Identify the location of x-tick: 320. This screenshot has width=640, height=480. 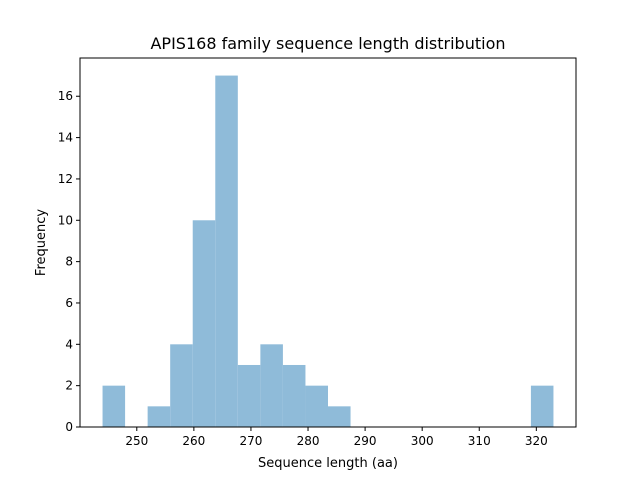
(536, 437).